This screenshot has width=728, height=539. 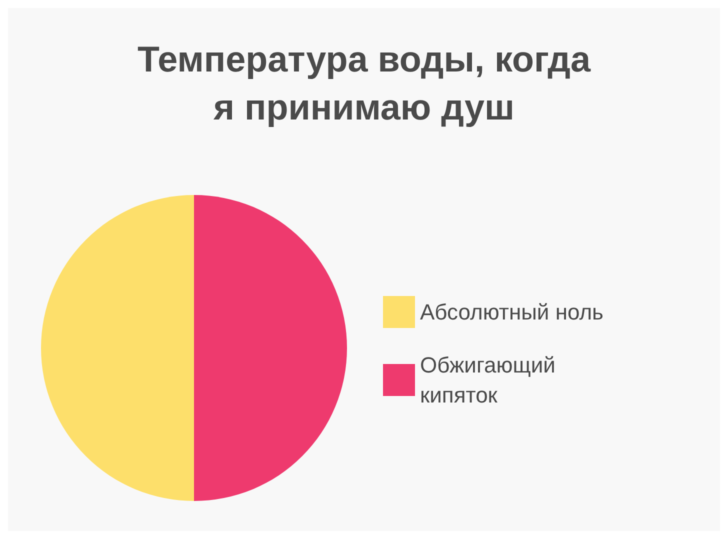 What do you see at coordinates (512, 312) in the screenshot?
I see `legend-label: Абсолютный ноль` at bounding box center [512, 312].